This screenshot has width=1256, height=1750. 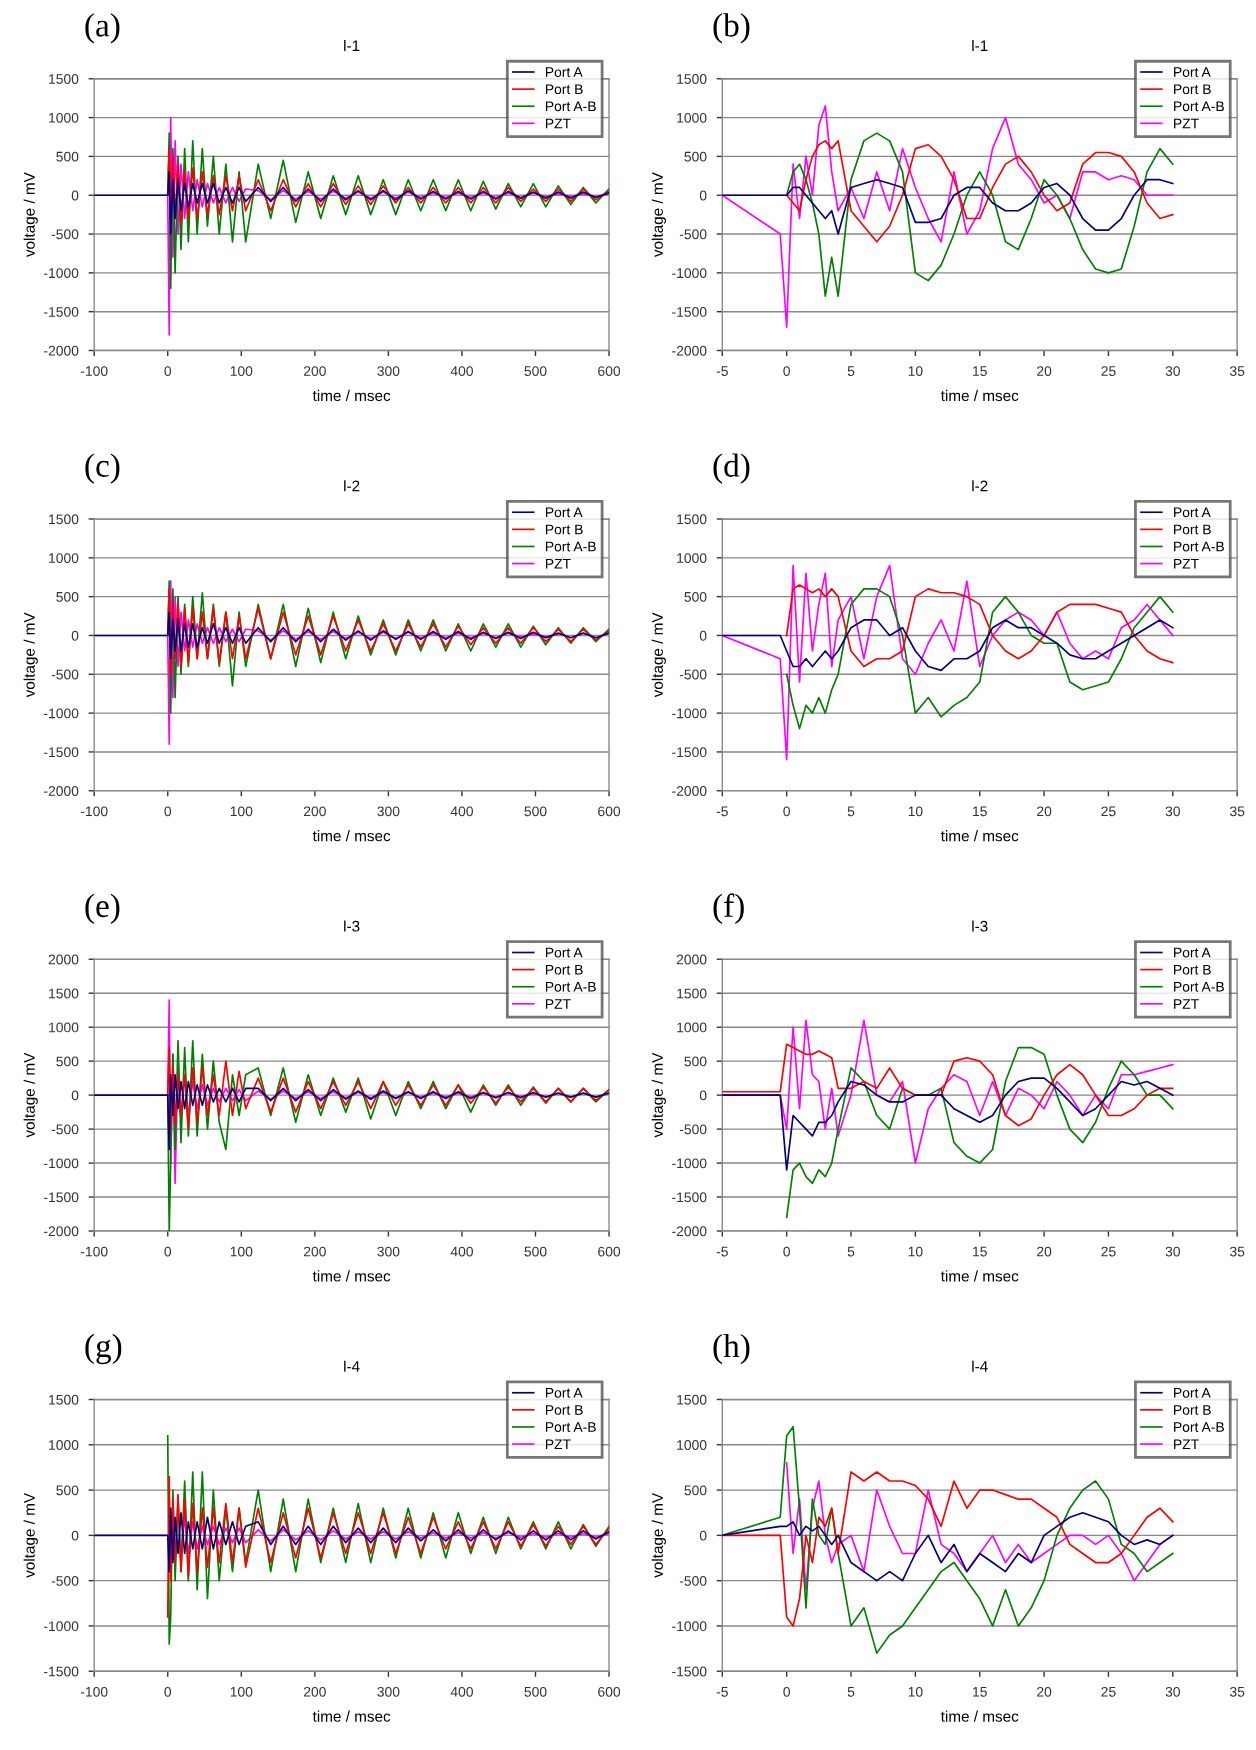 I want to click on text: (b), so click(x=731, y=28).